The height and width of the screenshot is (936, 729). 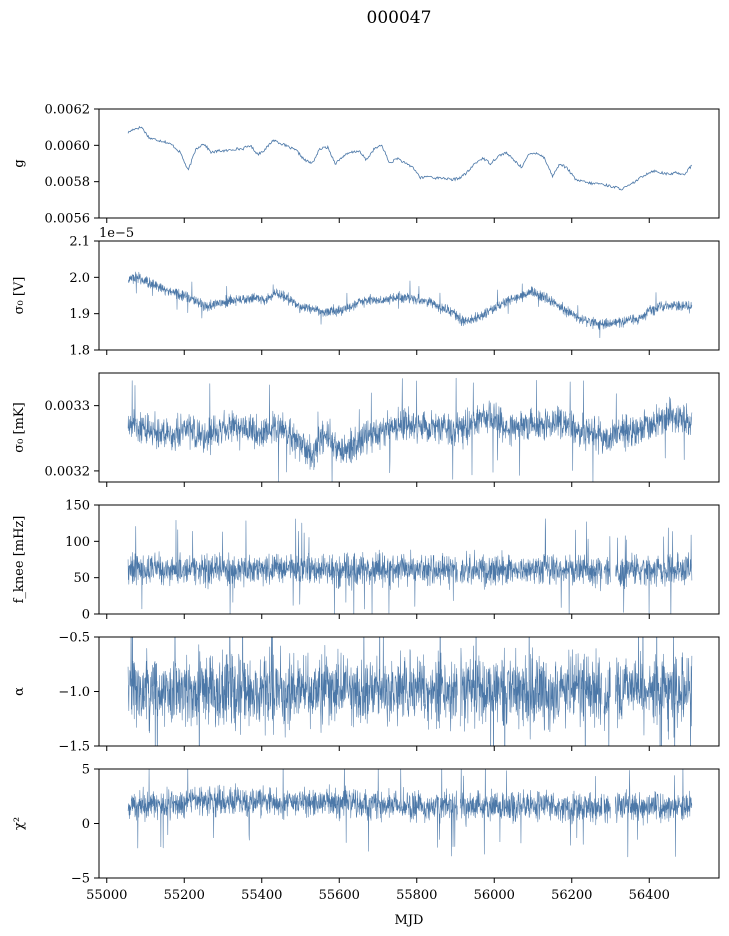 What do you see at coordinates (19, 691) in the screenshot?
I see `y-axis-label: α` at bounding box center [19, 691].